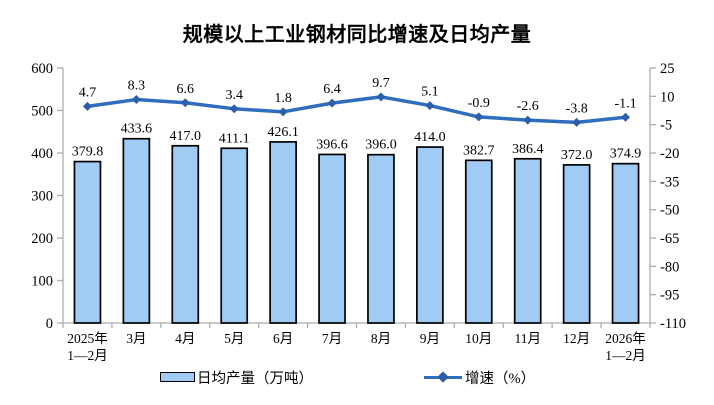 This screenshot has height=405, width=714. What do you see at coordinates (478, 338) in the screenshot?
I see `x-axis-label: 10月` at bounding box center [478, 338].